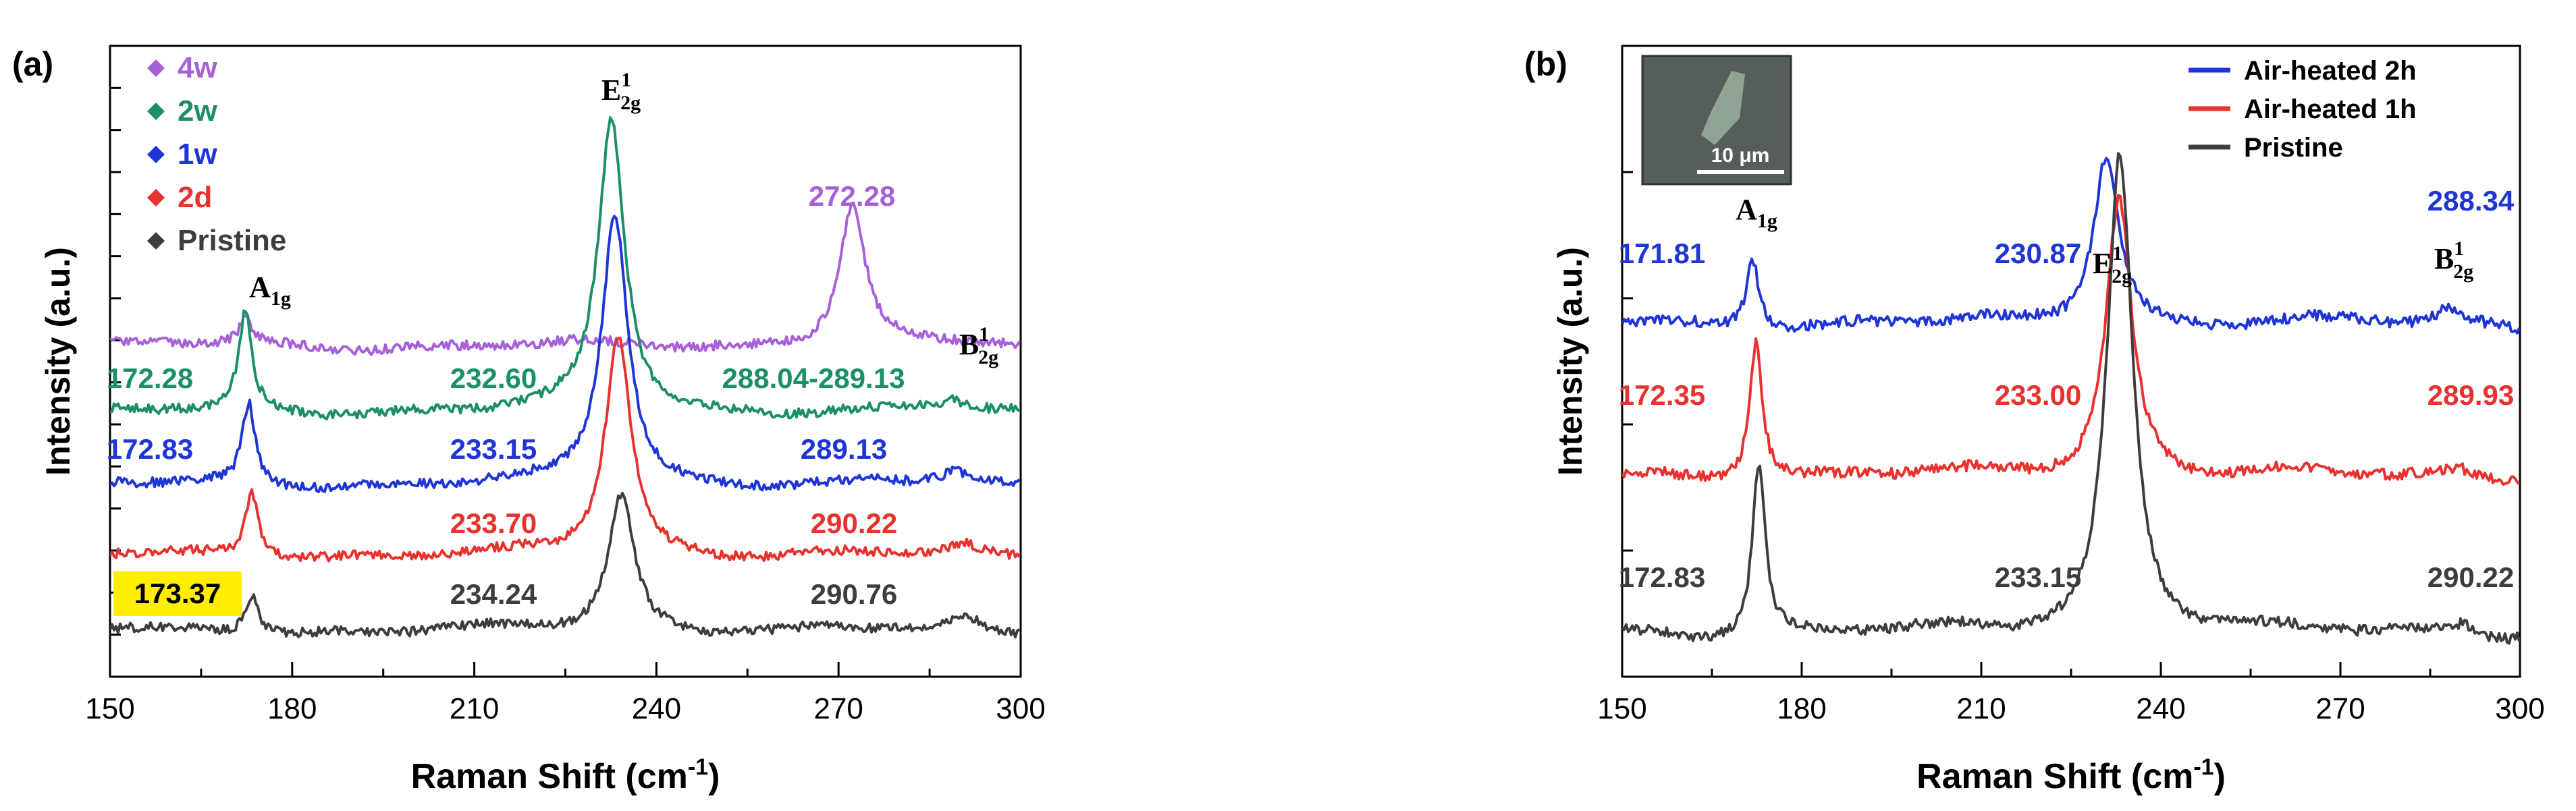 Image resolution: width=2576 pixels, height=811 pixels. I want to click on flake-shape, so click(1723, 108).